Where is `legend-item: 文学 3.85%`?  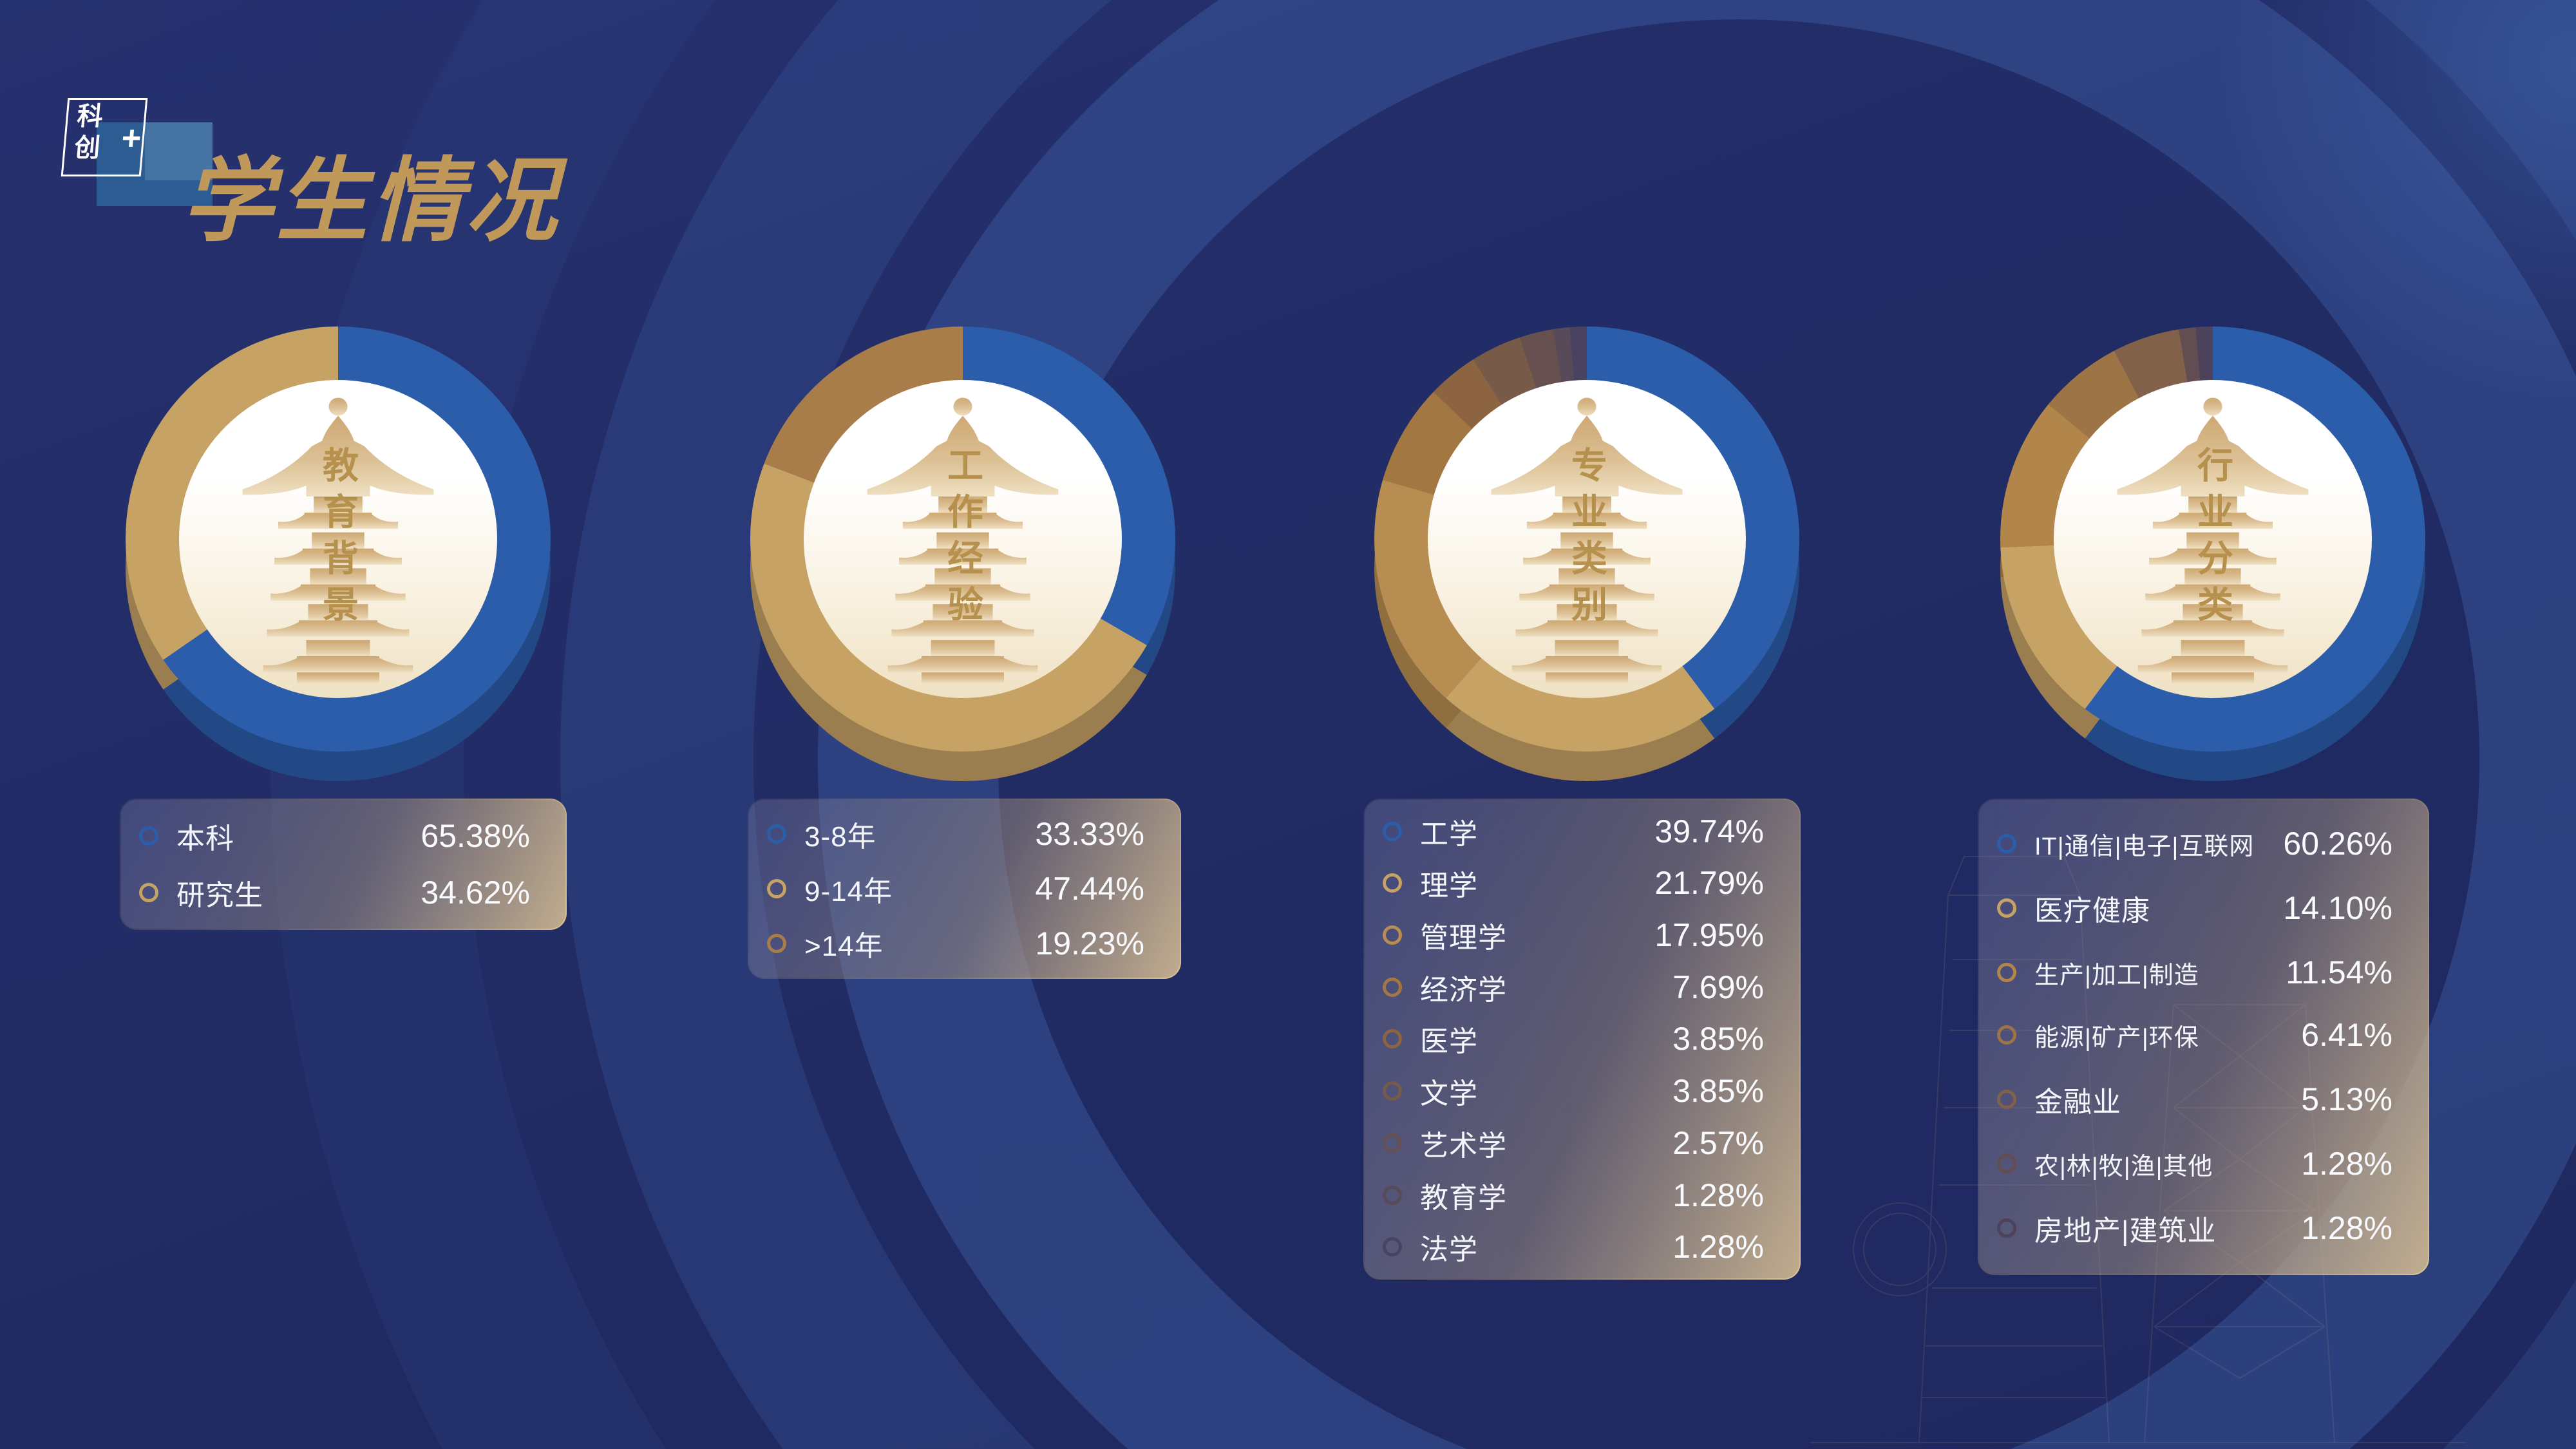
legend-item: 文学 3.85% is located at coordinates (1582, 1091).